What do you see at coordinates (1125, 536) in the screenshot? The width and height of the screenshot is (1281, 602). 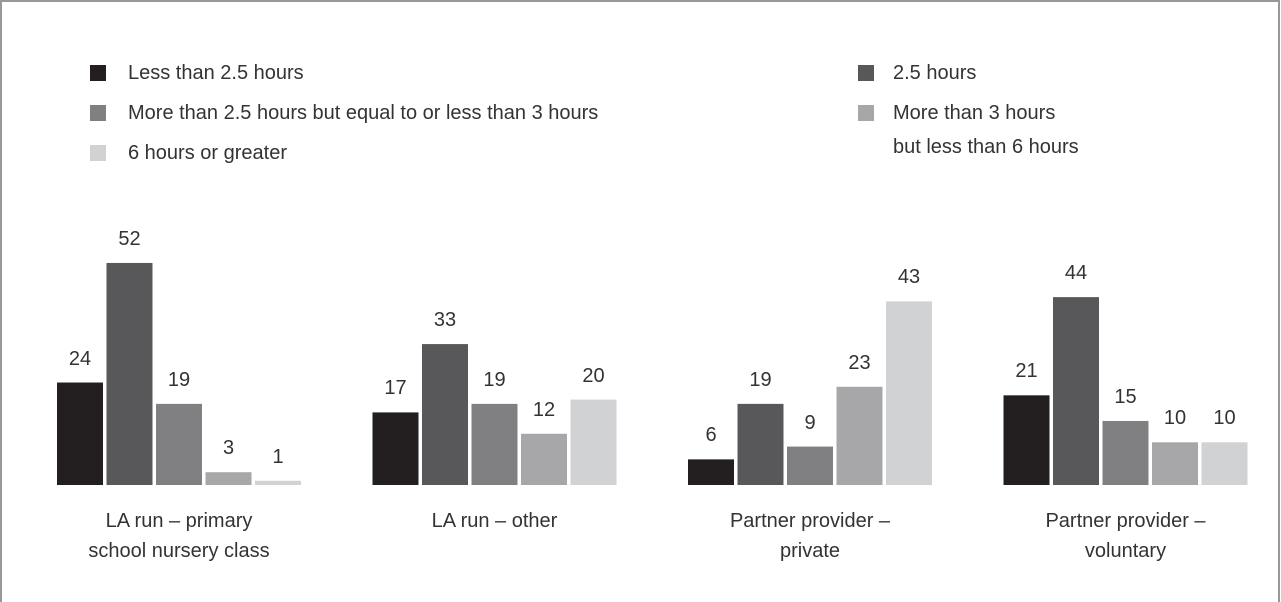 I see `category-label: Partner provider – voluntary` at bounding box center [1125, 536].